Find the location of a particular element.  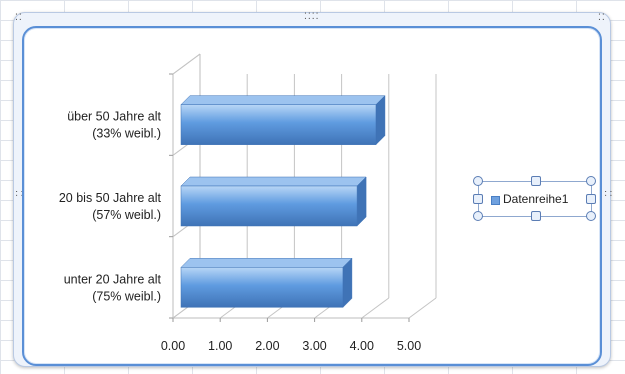

legend-key-datenreihe1 is located at coordinates (495, 200).